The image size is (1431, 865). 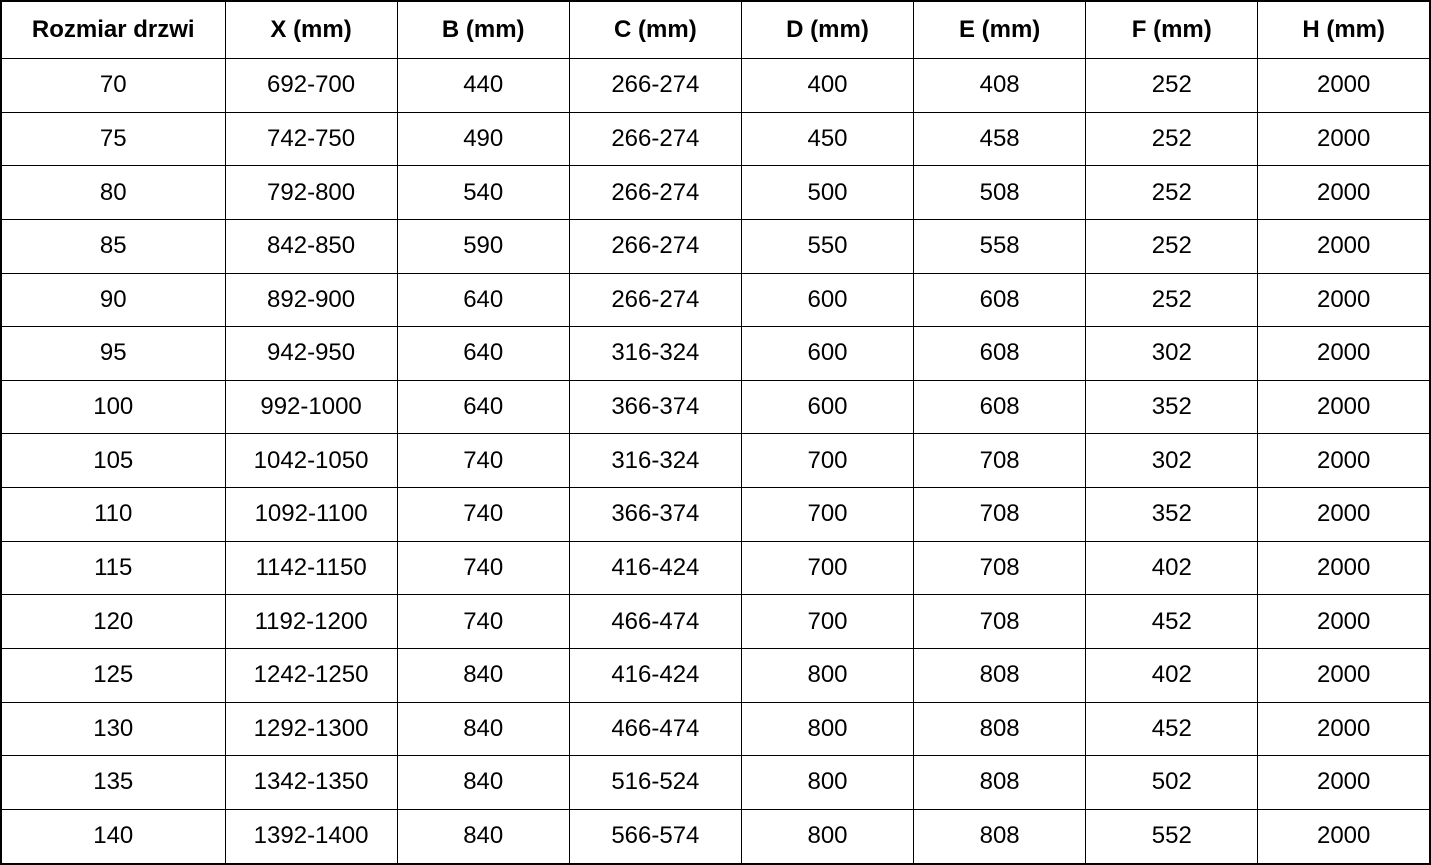 I want to click on table-cell: 416-424, so click(x=655, y=675).